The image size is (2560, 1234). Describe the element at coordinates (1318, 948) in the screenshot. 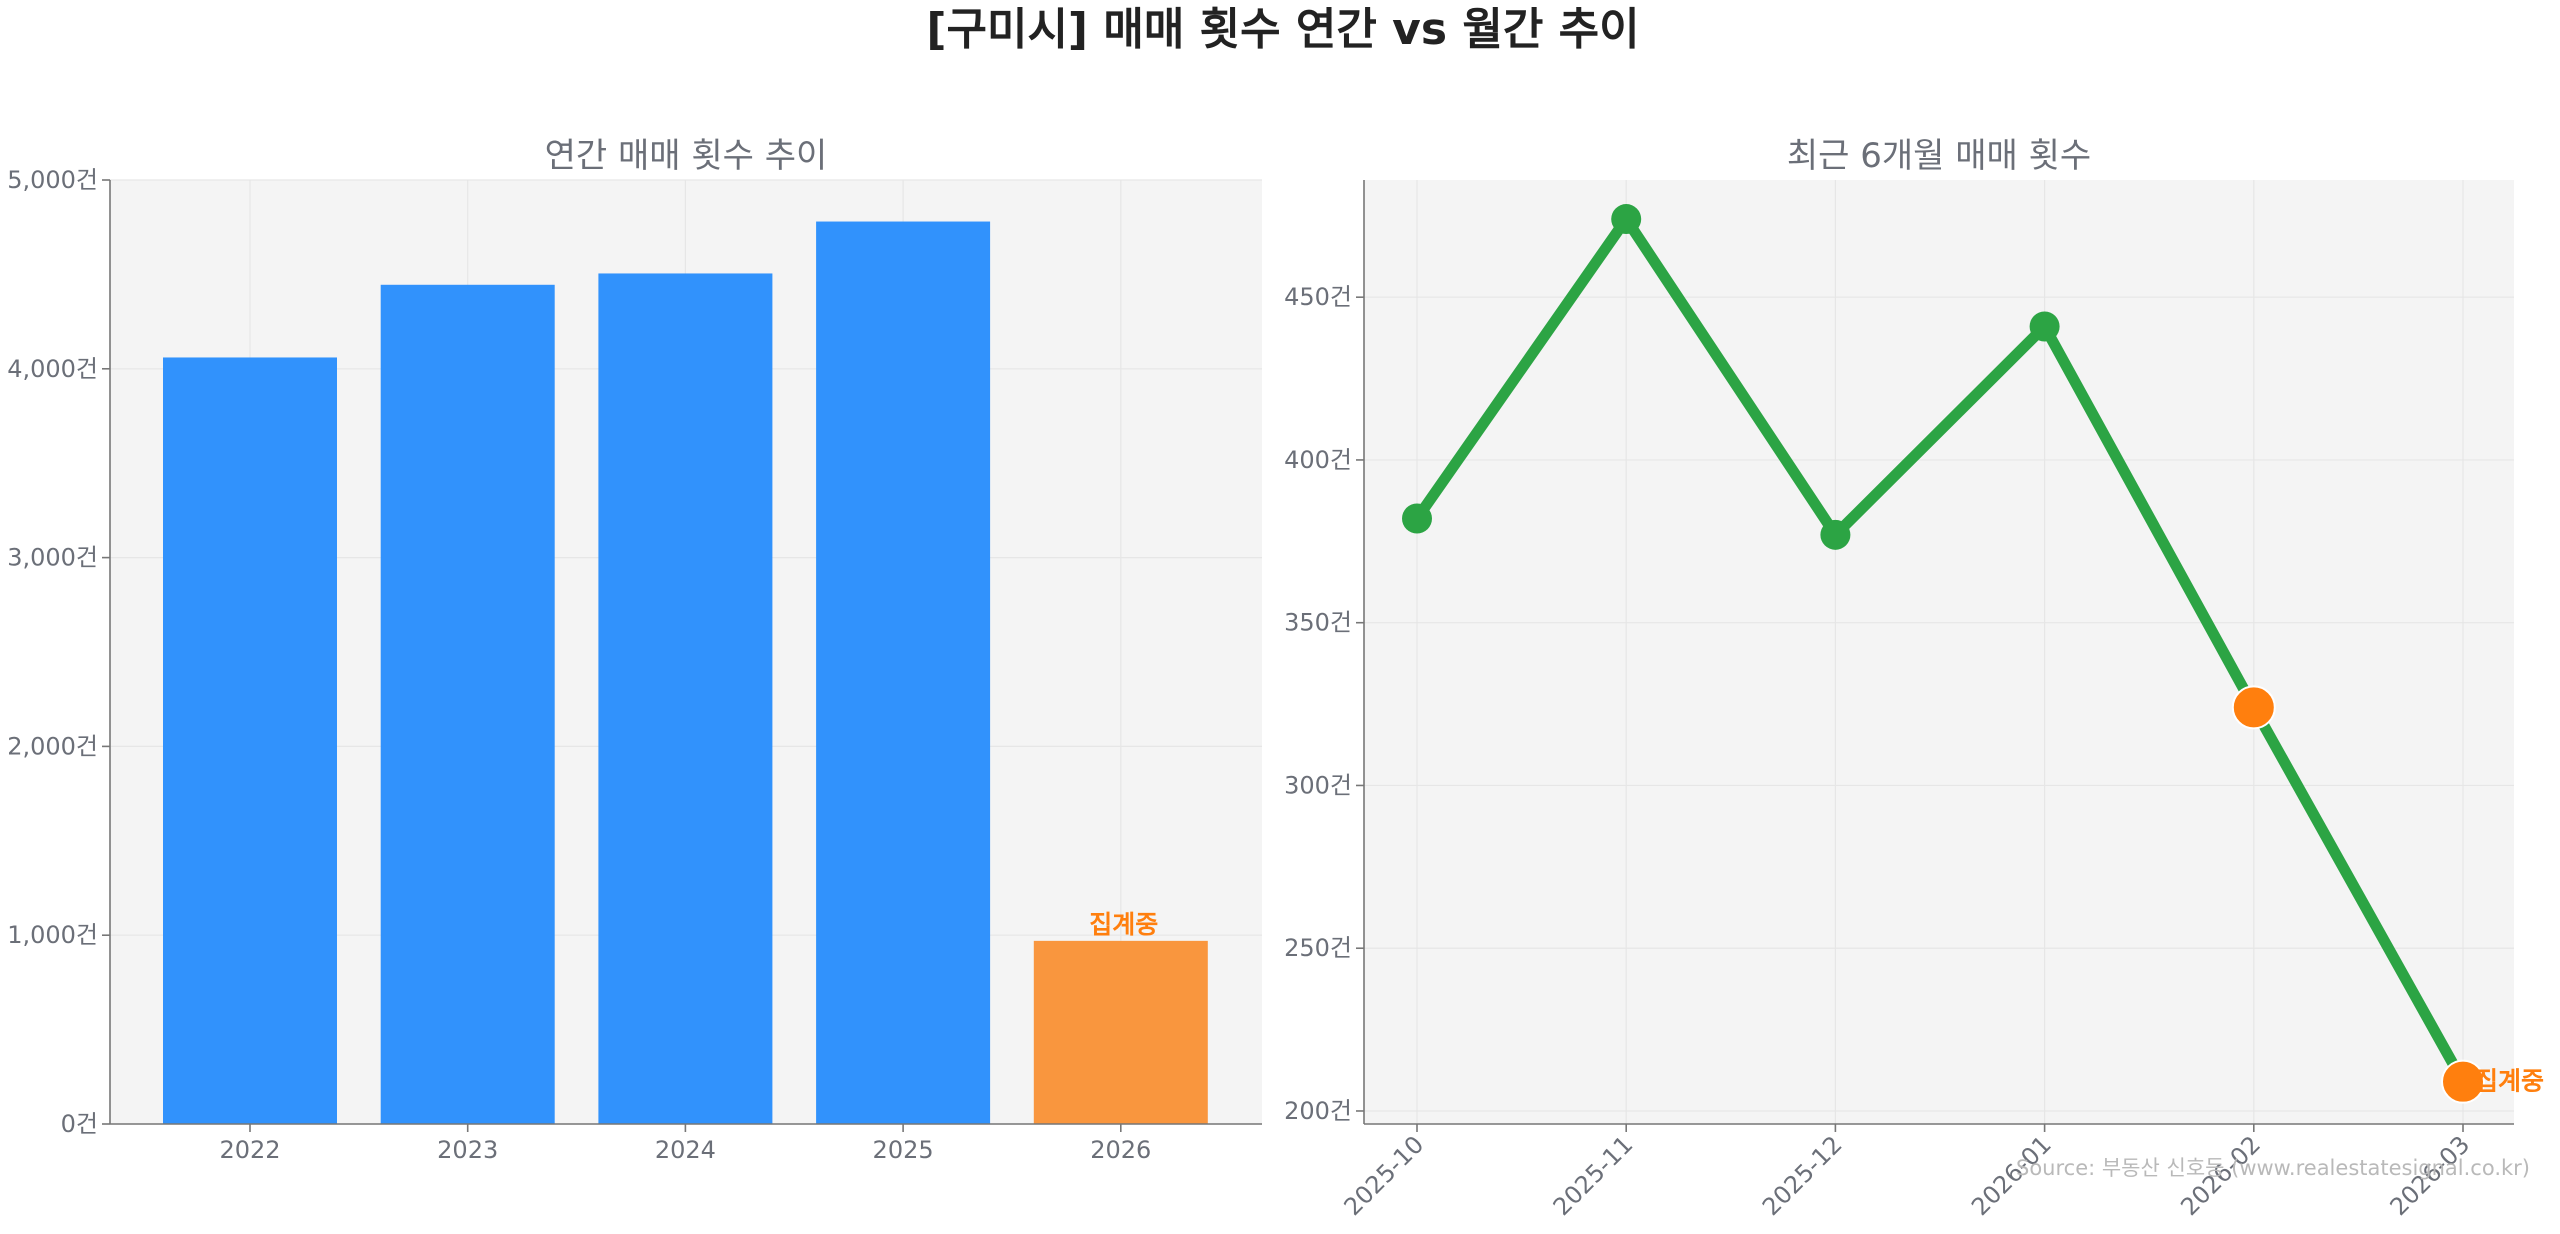

I see `monthly-y-tick-label: 250건` at that location.